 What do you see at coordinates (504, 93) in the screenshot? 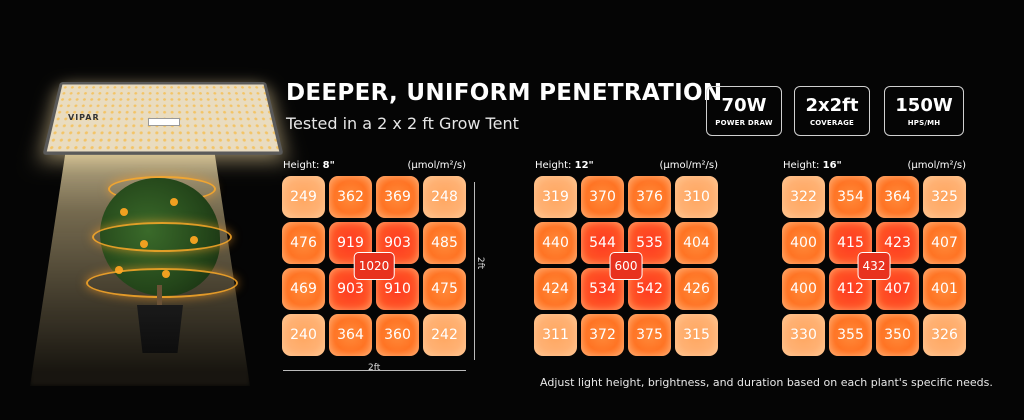
I see `page-title: DEEPER, UNIFORM PENETRATION` at bounding box center [504, 93].